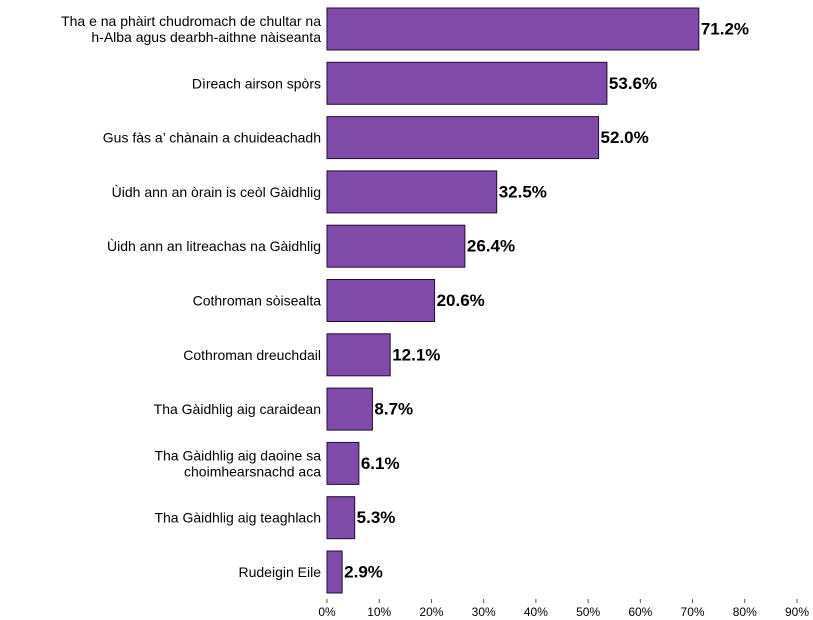 This screenshot has height=620, width=813. I want to click on category-label-9-line-0: Tha Gàidhlig aig teaghlach, so click(237, 518).